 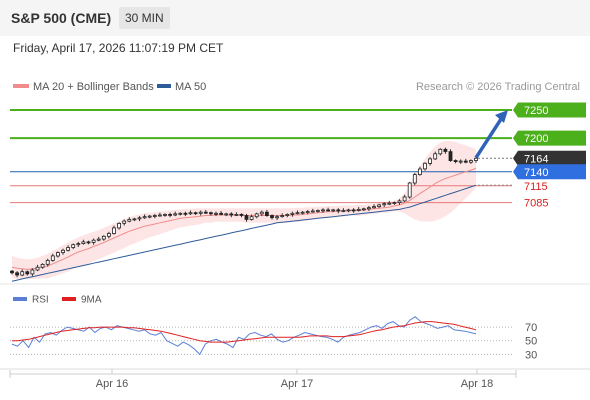 What do you see at coordinates (536, 111) in the screenshot?
I see `level-tag-label: 7250` at bounding box center [536, 111].